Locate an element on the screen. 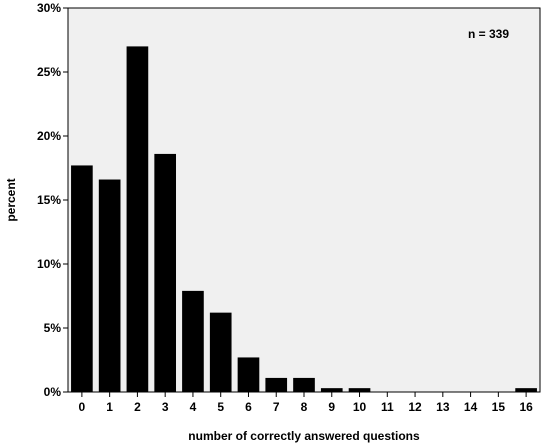  y-tick-label: 10% is located at coordinates (49, 264).